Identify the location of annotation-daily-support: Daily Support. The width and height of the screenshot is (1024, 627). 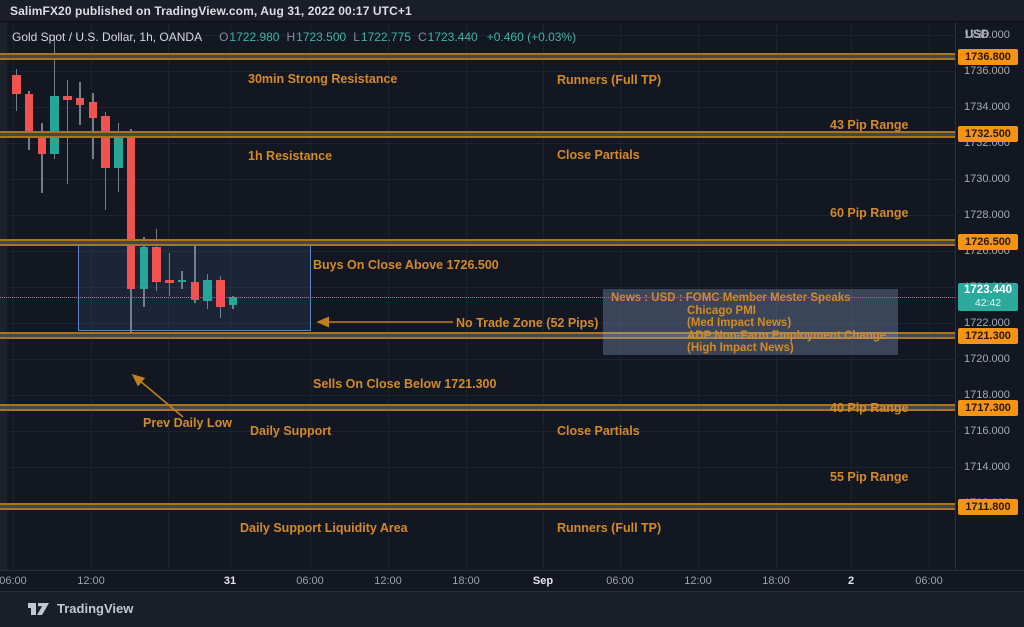
(291, 431).